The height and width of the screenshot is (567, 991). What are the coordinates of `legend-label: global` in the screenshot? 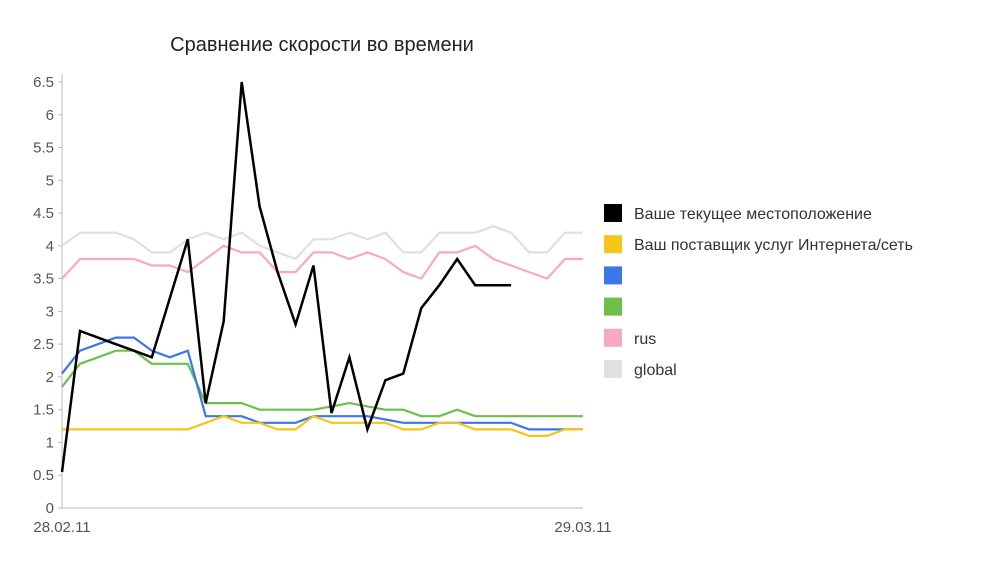 It's located at (655, 370).